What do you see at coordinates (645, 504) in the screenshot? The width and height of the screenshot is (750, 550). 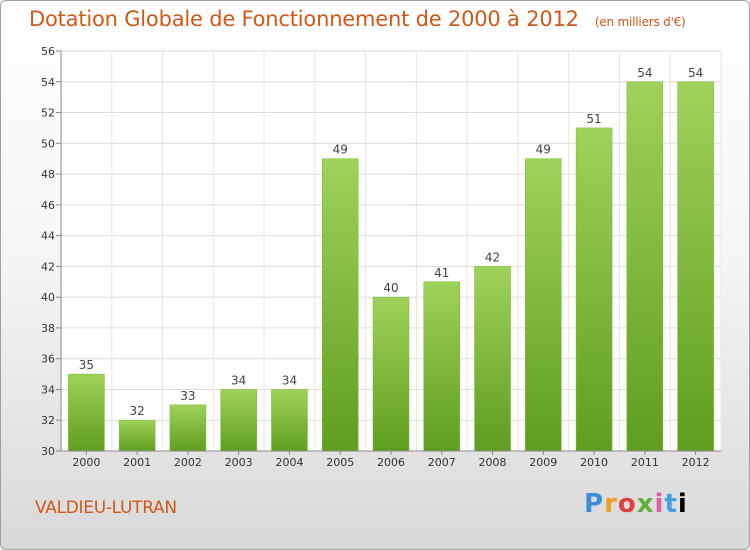 I see `logo-letter: x` at bounding box center [645, 504].